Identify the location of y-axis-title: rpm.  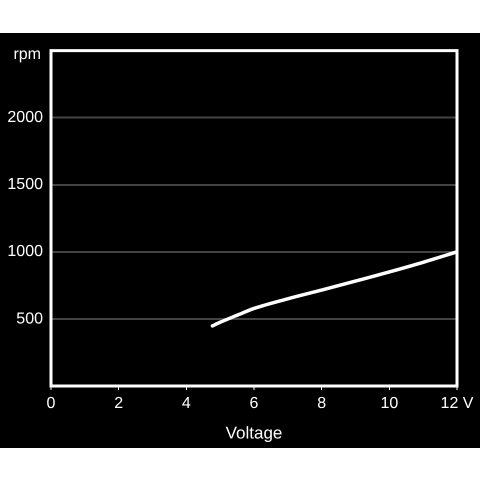
(27, 55).